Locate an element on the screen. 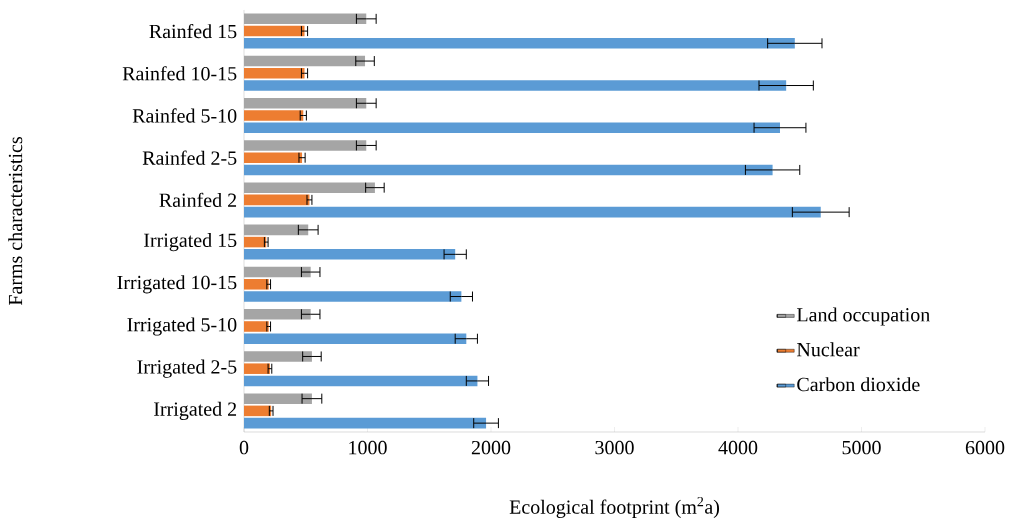 The width and height of the screenshot is (1010, 529). legend-label: Carbon dioxide is located at coordinates (858, 384).